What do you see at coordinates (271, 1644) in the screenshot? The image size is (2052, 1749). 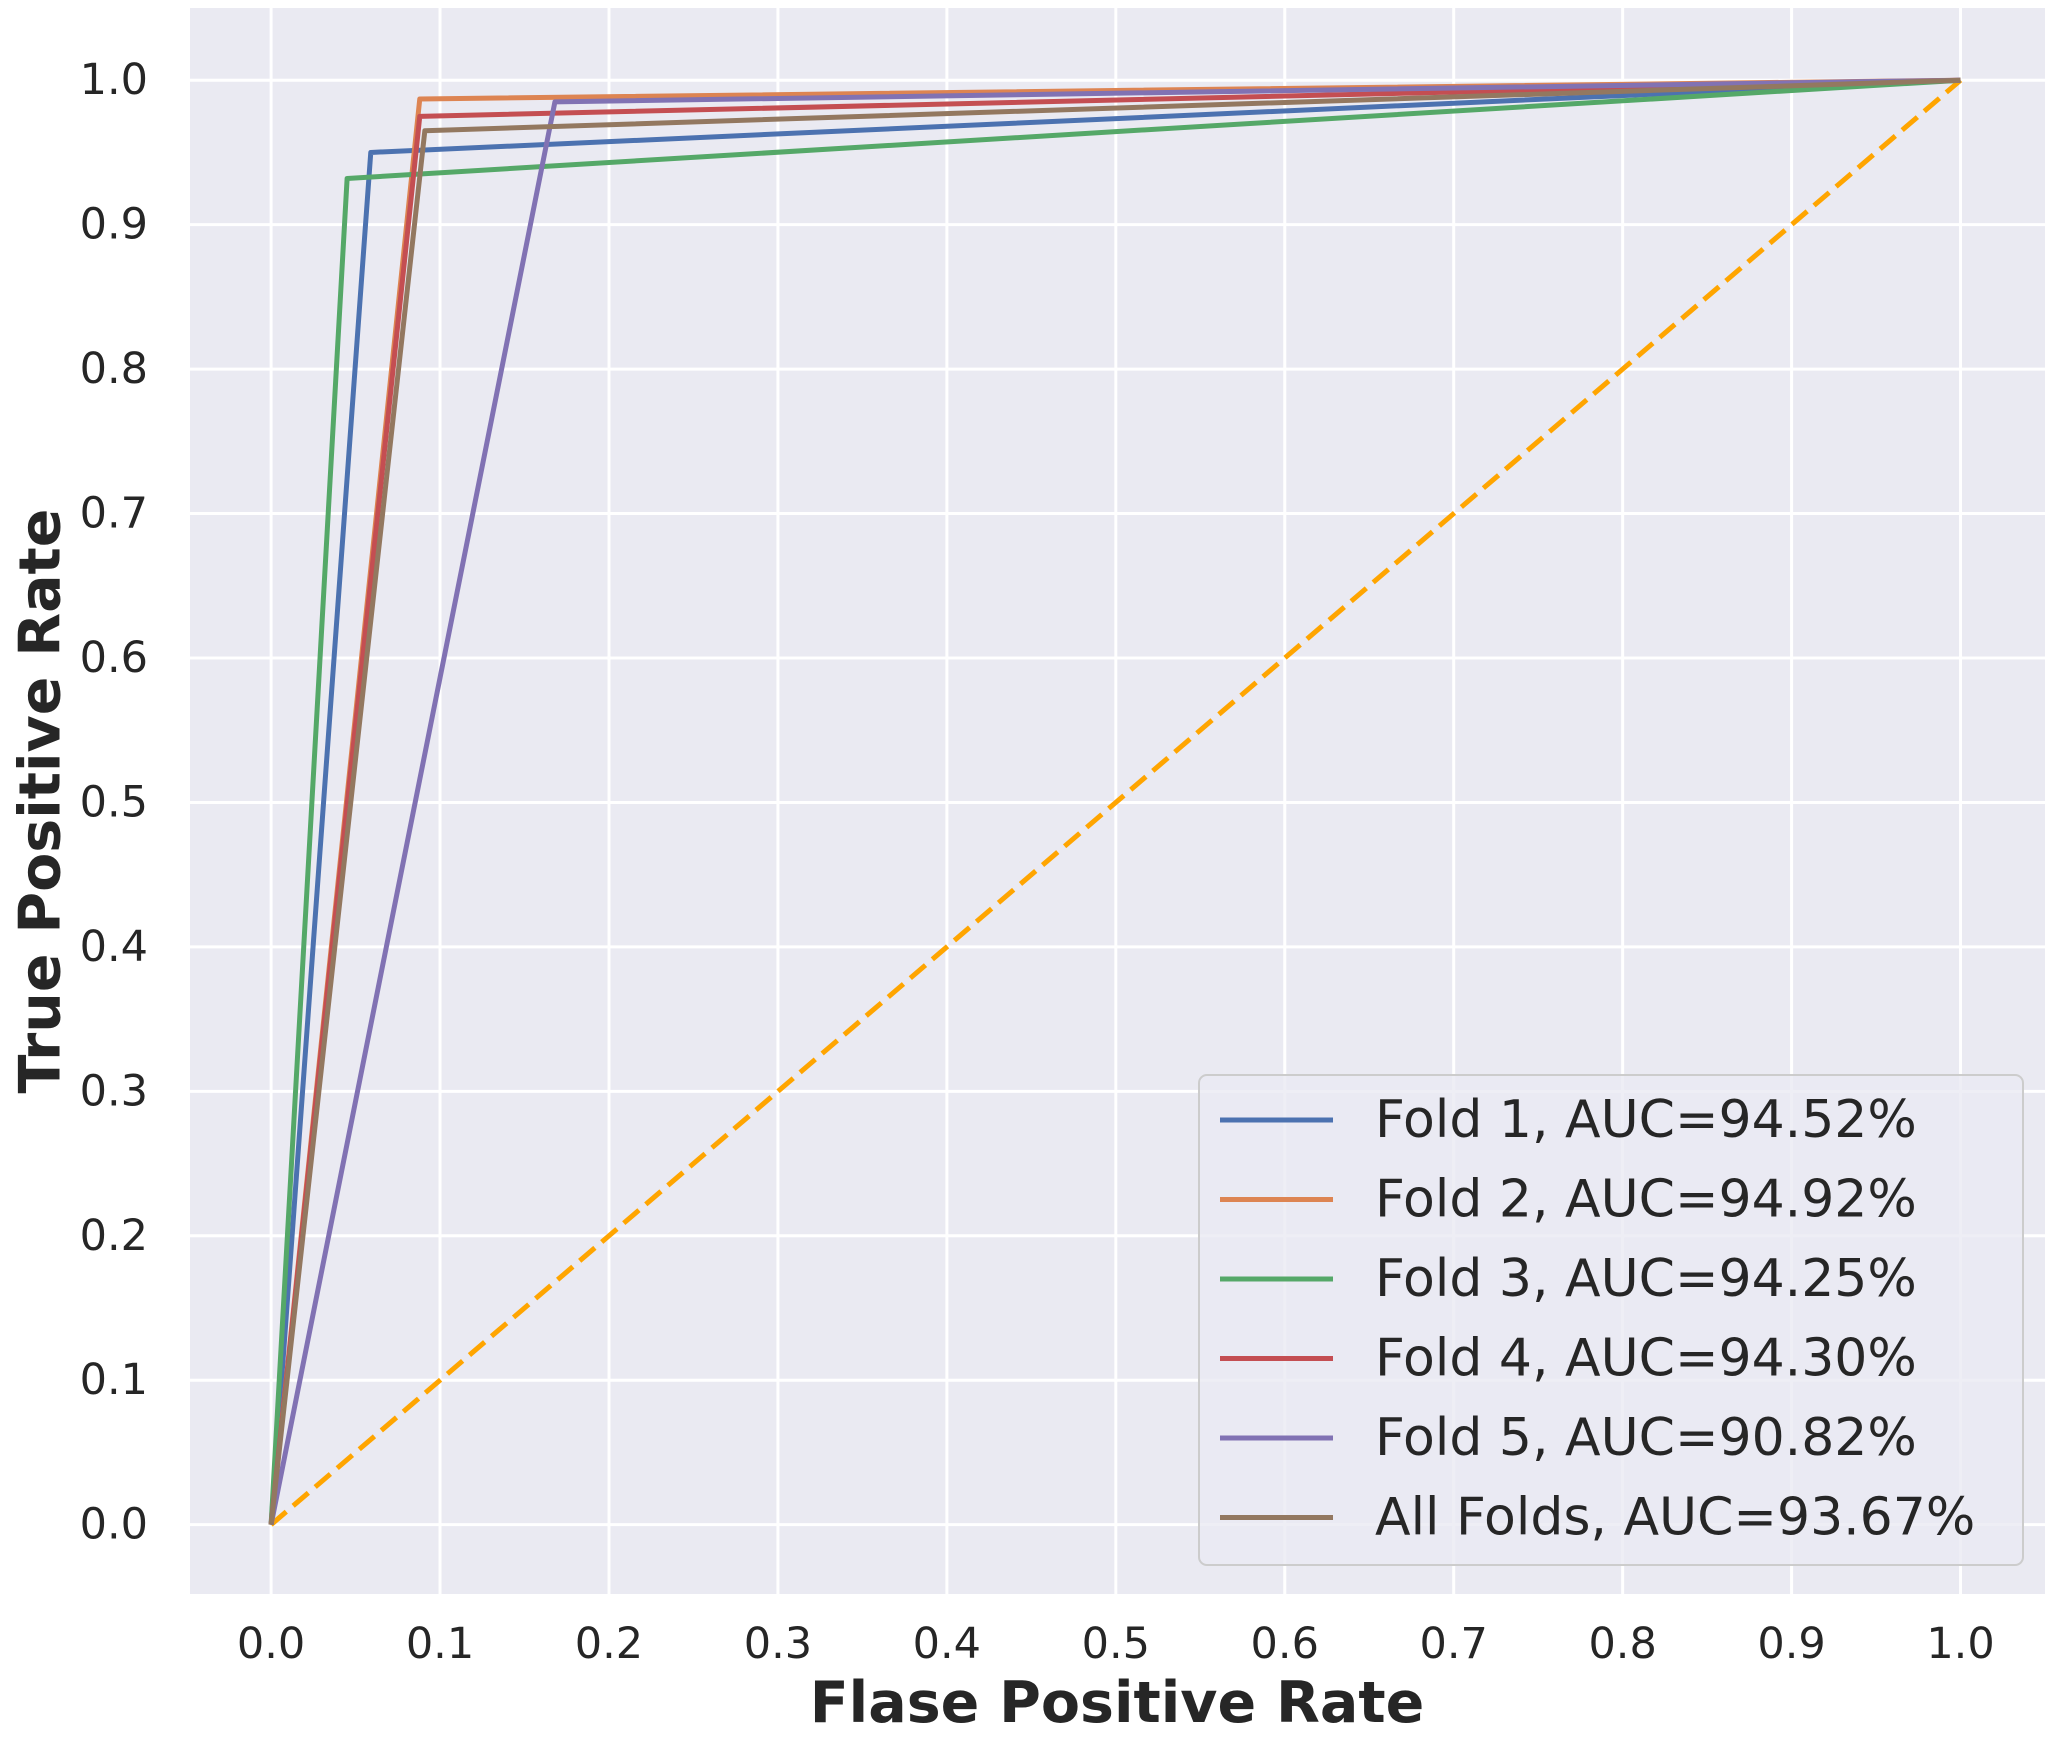 I see `x-tick-label: 0.0` at bounding box center [271, 1644].